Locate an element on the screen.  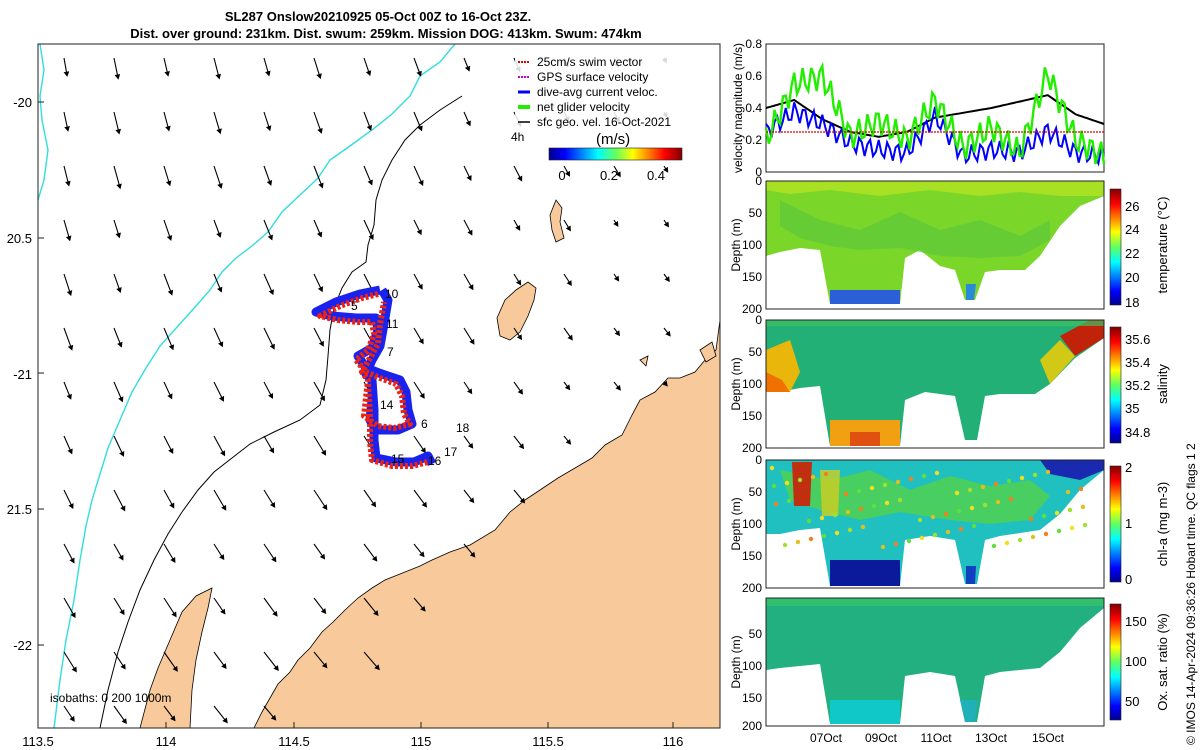
day-label: 14 is located at coordinates (387, 405).